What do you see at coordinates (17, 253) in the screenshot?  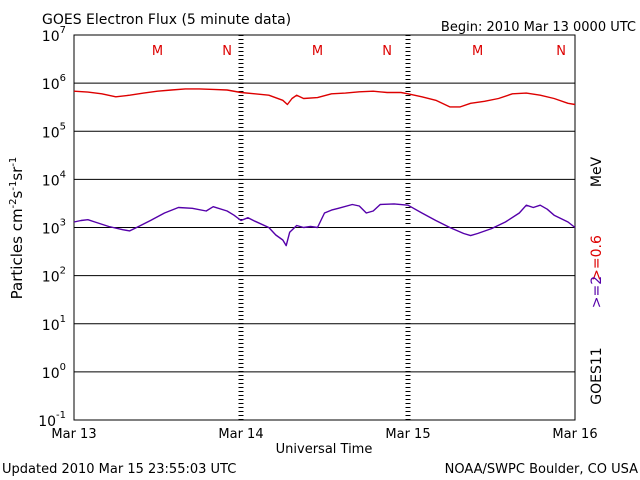 I see `y-axis-label-text: Particles cm` at bounding box center [17, 253].